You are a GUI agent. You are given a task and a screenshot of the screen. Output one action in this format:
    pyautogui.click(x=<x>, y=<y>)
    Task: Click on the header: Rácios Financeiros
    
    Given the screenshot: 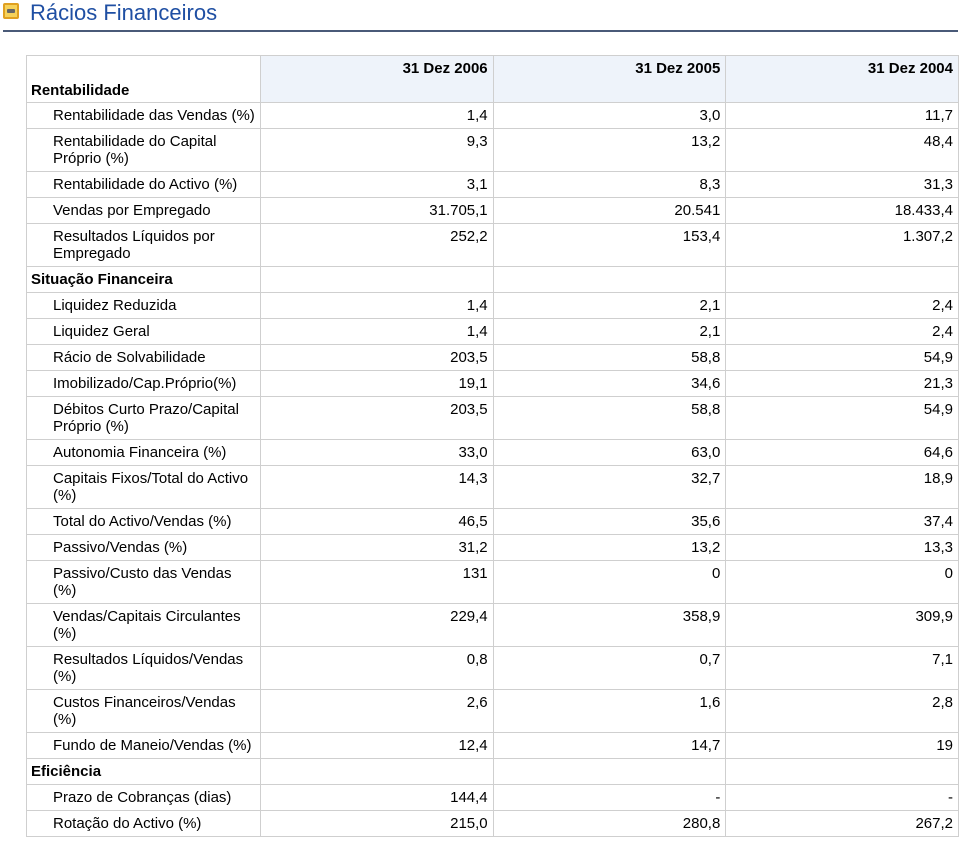 What is the action you would take?
    pyautogui.click(x=480, y=17)
    